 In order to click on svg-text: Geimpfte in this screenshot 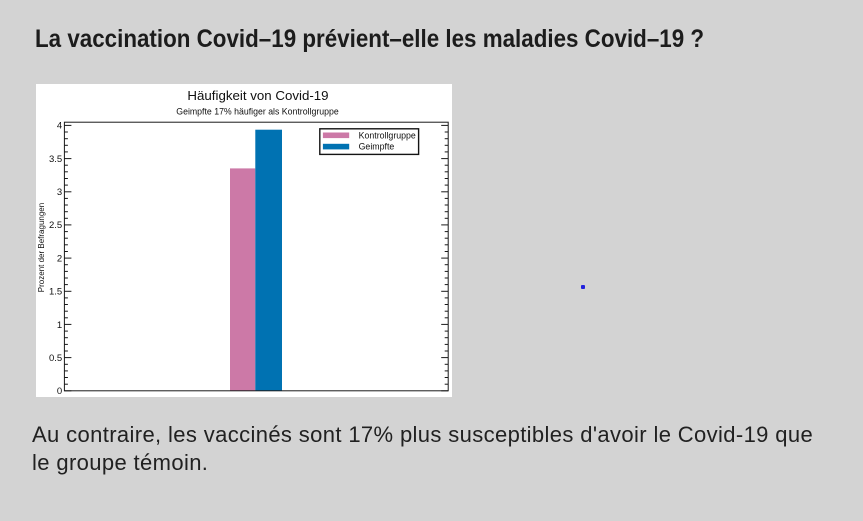, I will do `click(377, 147)`.